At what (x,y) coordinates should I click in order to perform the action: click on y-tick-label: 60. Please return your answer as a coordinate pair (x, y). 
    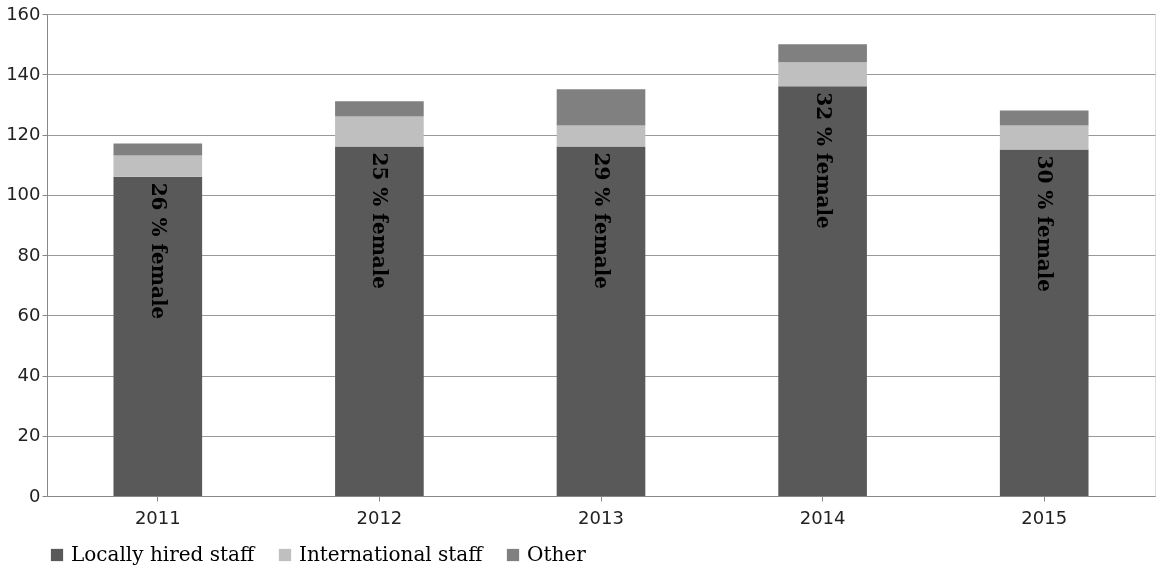
    Looking at the image, I should click on (29, 314).